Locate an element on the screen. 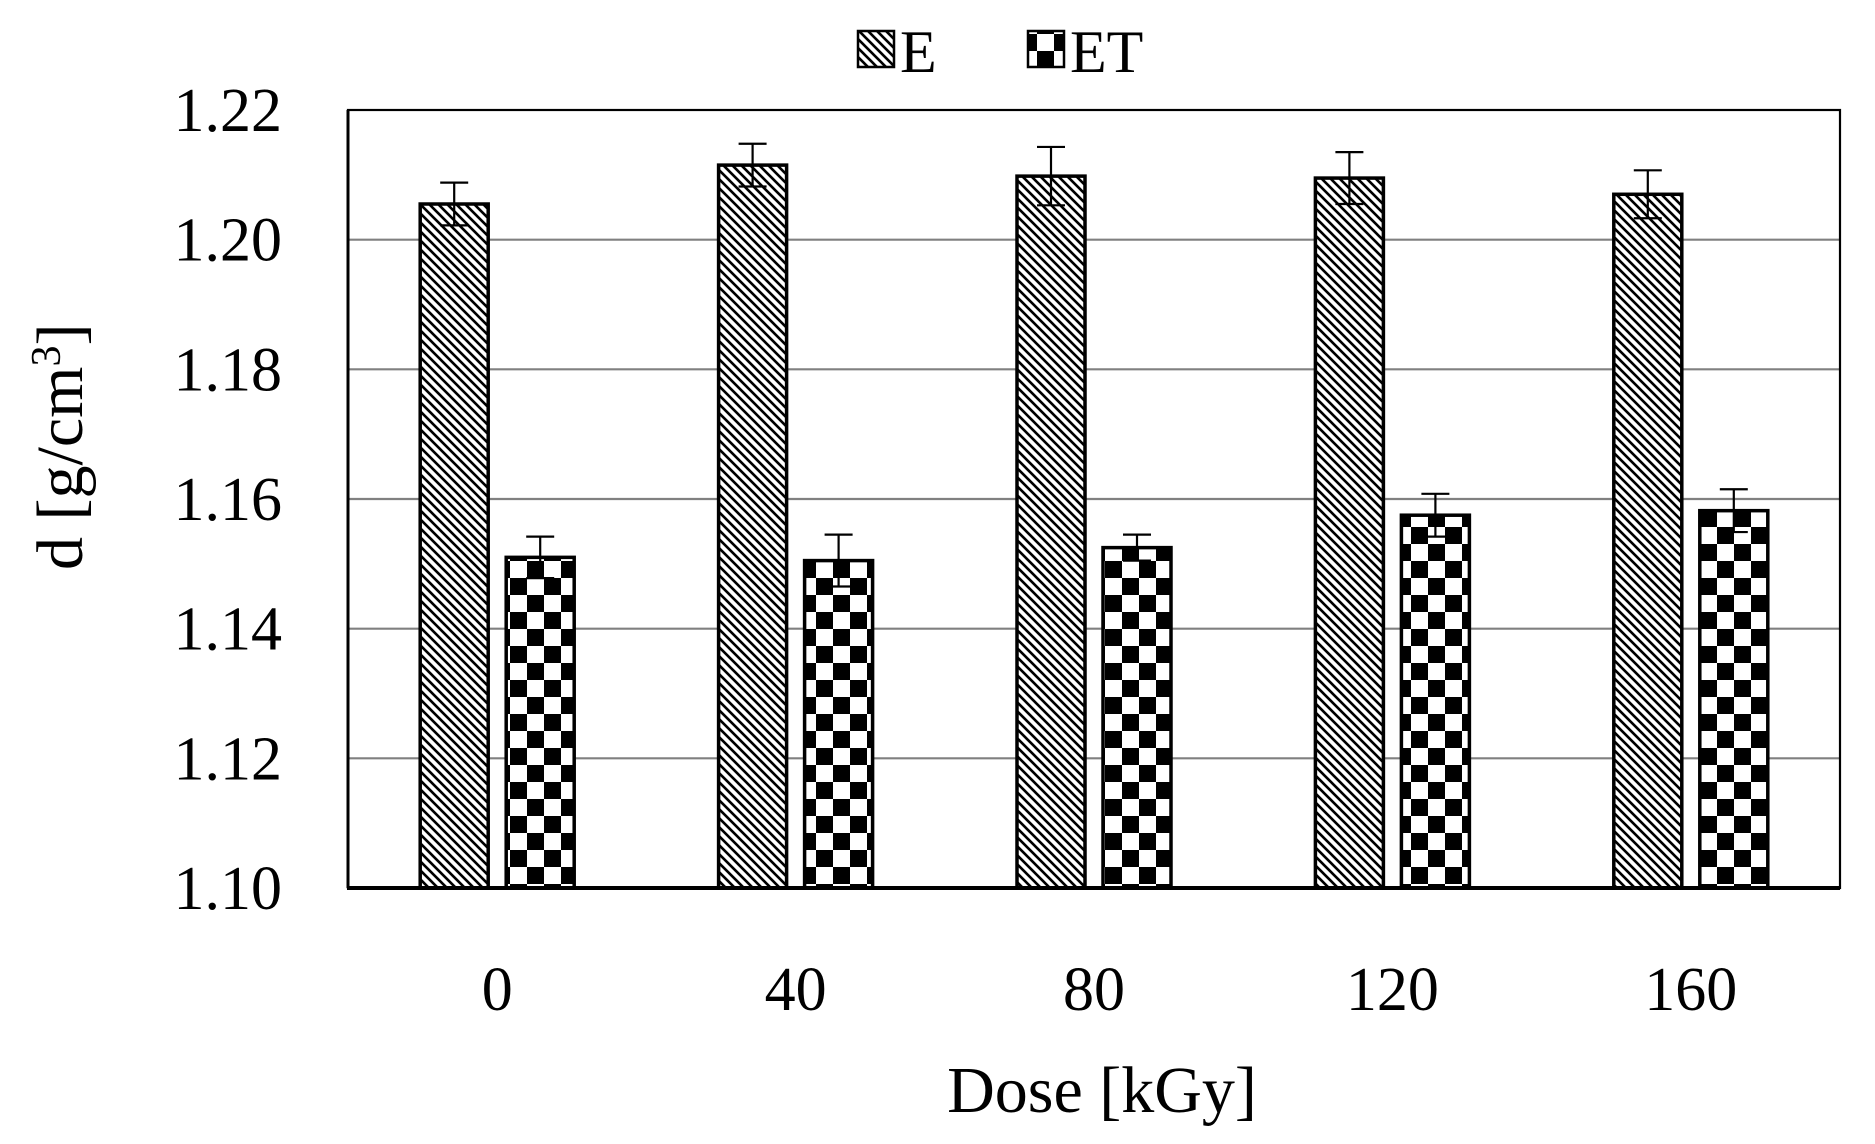  x-tick-label: 120 is located at coordinates (1392, 990).